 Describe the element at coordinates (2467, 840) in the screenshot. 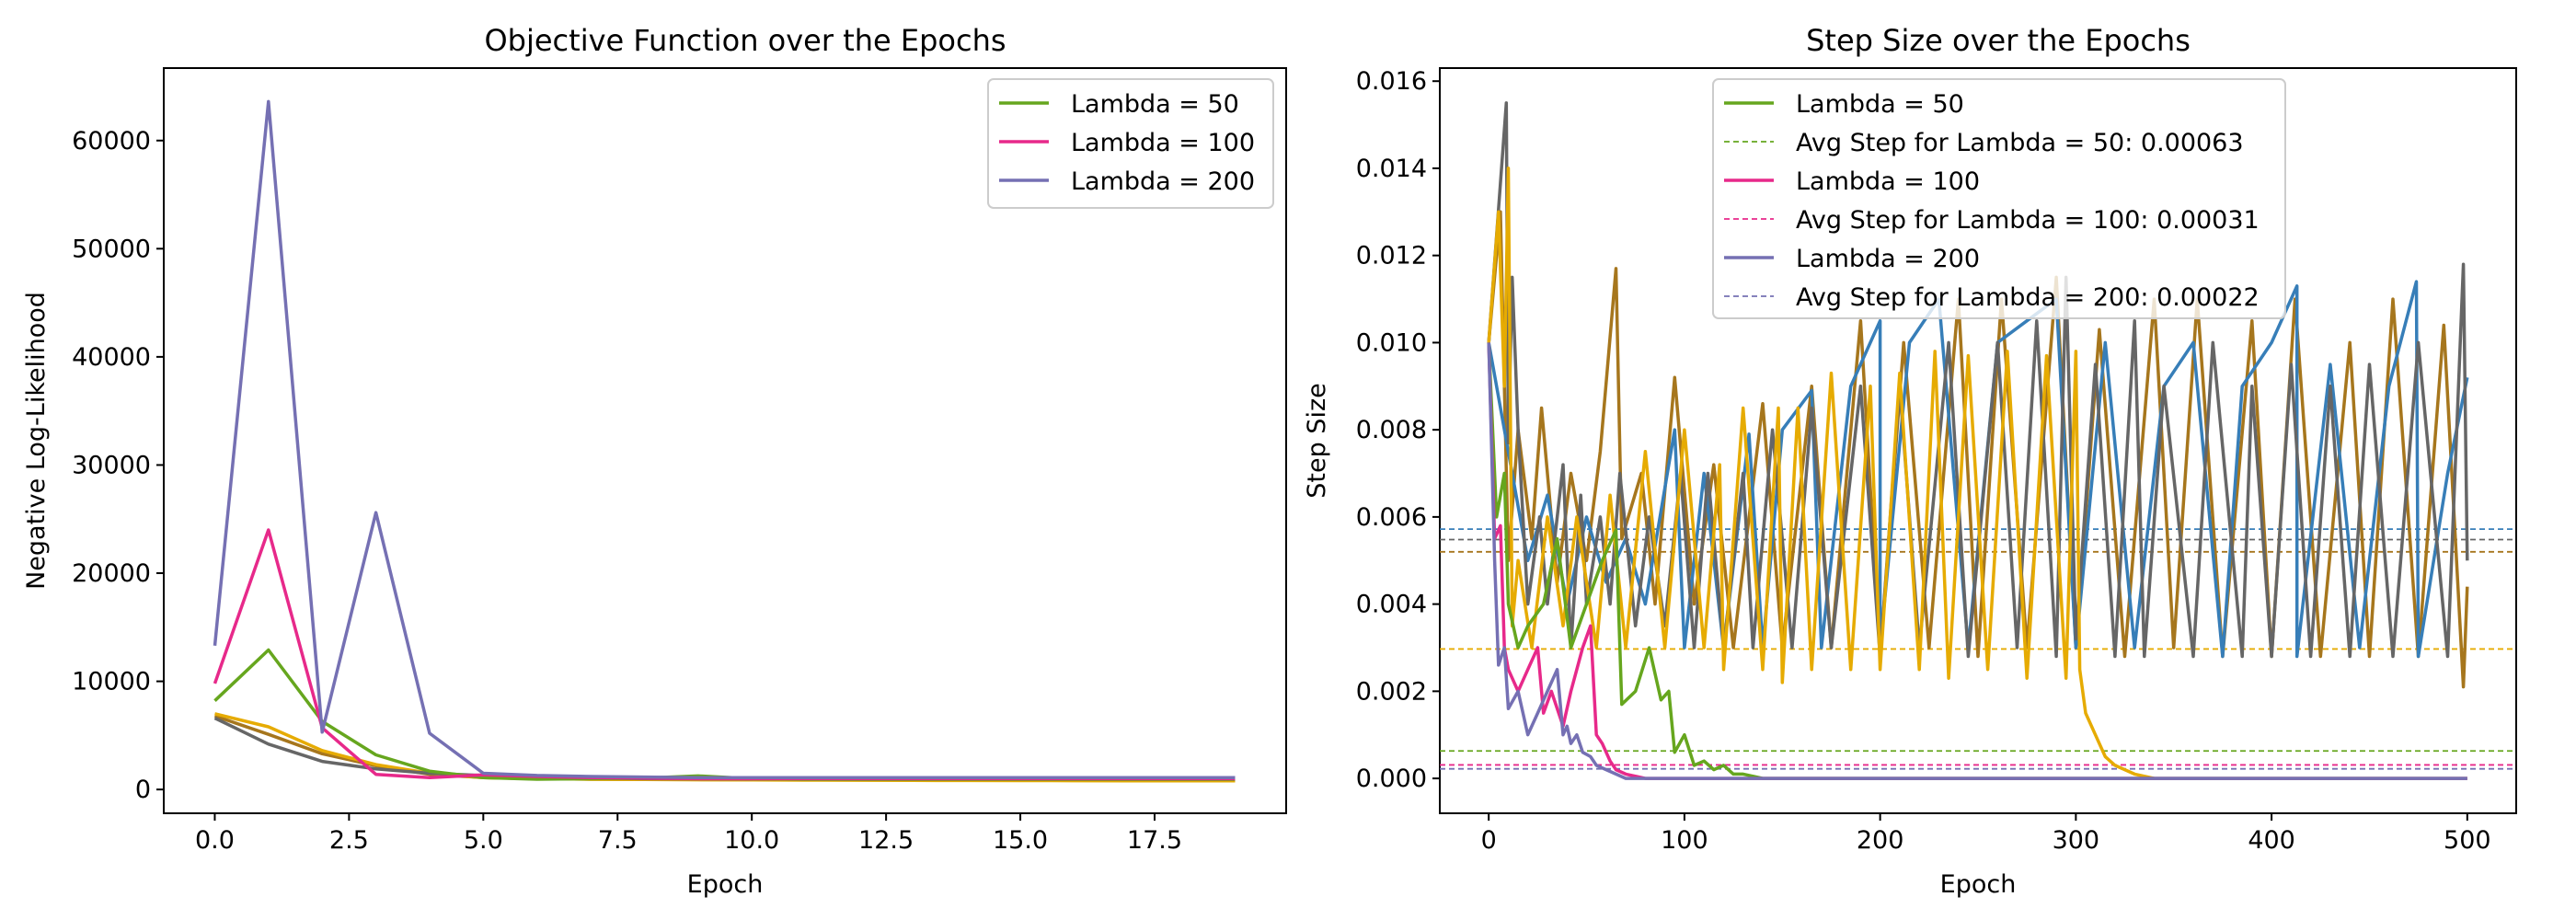

I see `x-tick-label: 500` at that location.